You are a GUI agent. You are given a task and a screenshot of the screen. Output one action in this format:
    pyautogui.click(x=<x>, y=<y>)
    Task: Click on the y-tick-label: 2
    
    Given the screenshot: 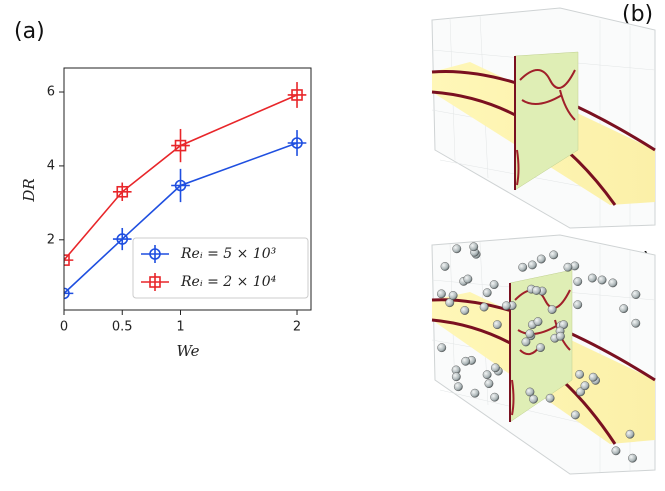 What is the action you would take?
    pyautogui.click(x=51, y=239)
    